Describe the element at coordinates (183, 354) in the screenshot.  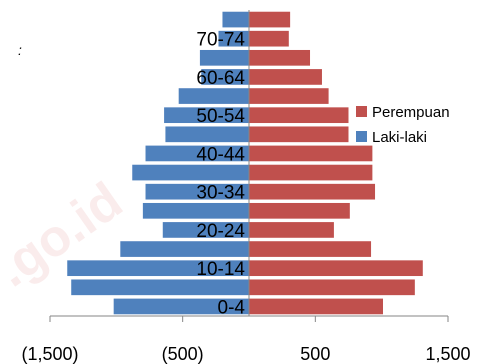
I see `x-tick-label: (500)` at that location.